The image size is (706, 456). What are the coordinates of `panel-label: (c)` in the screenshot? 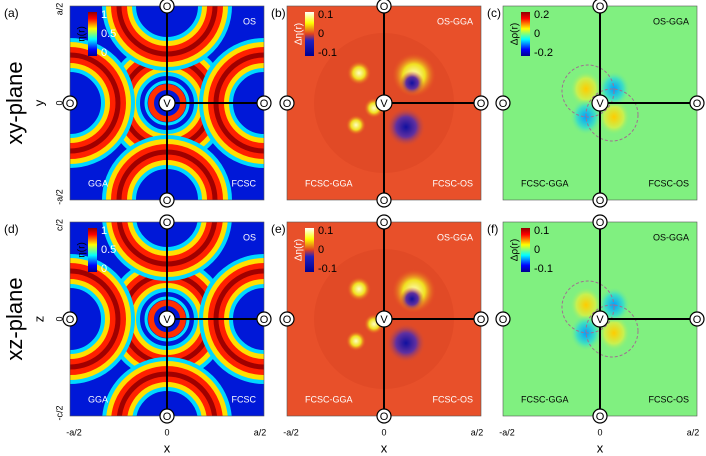 It's located at (494, 13).